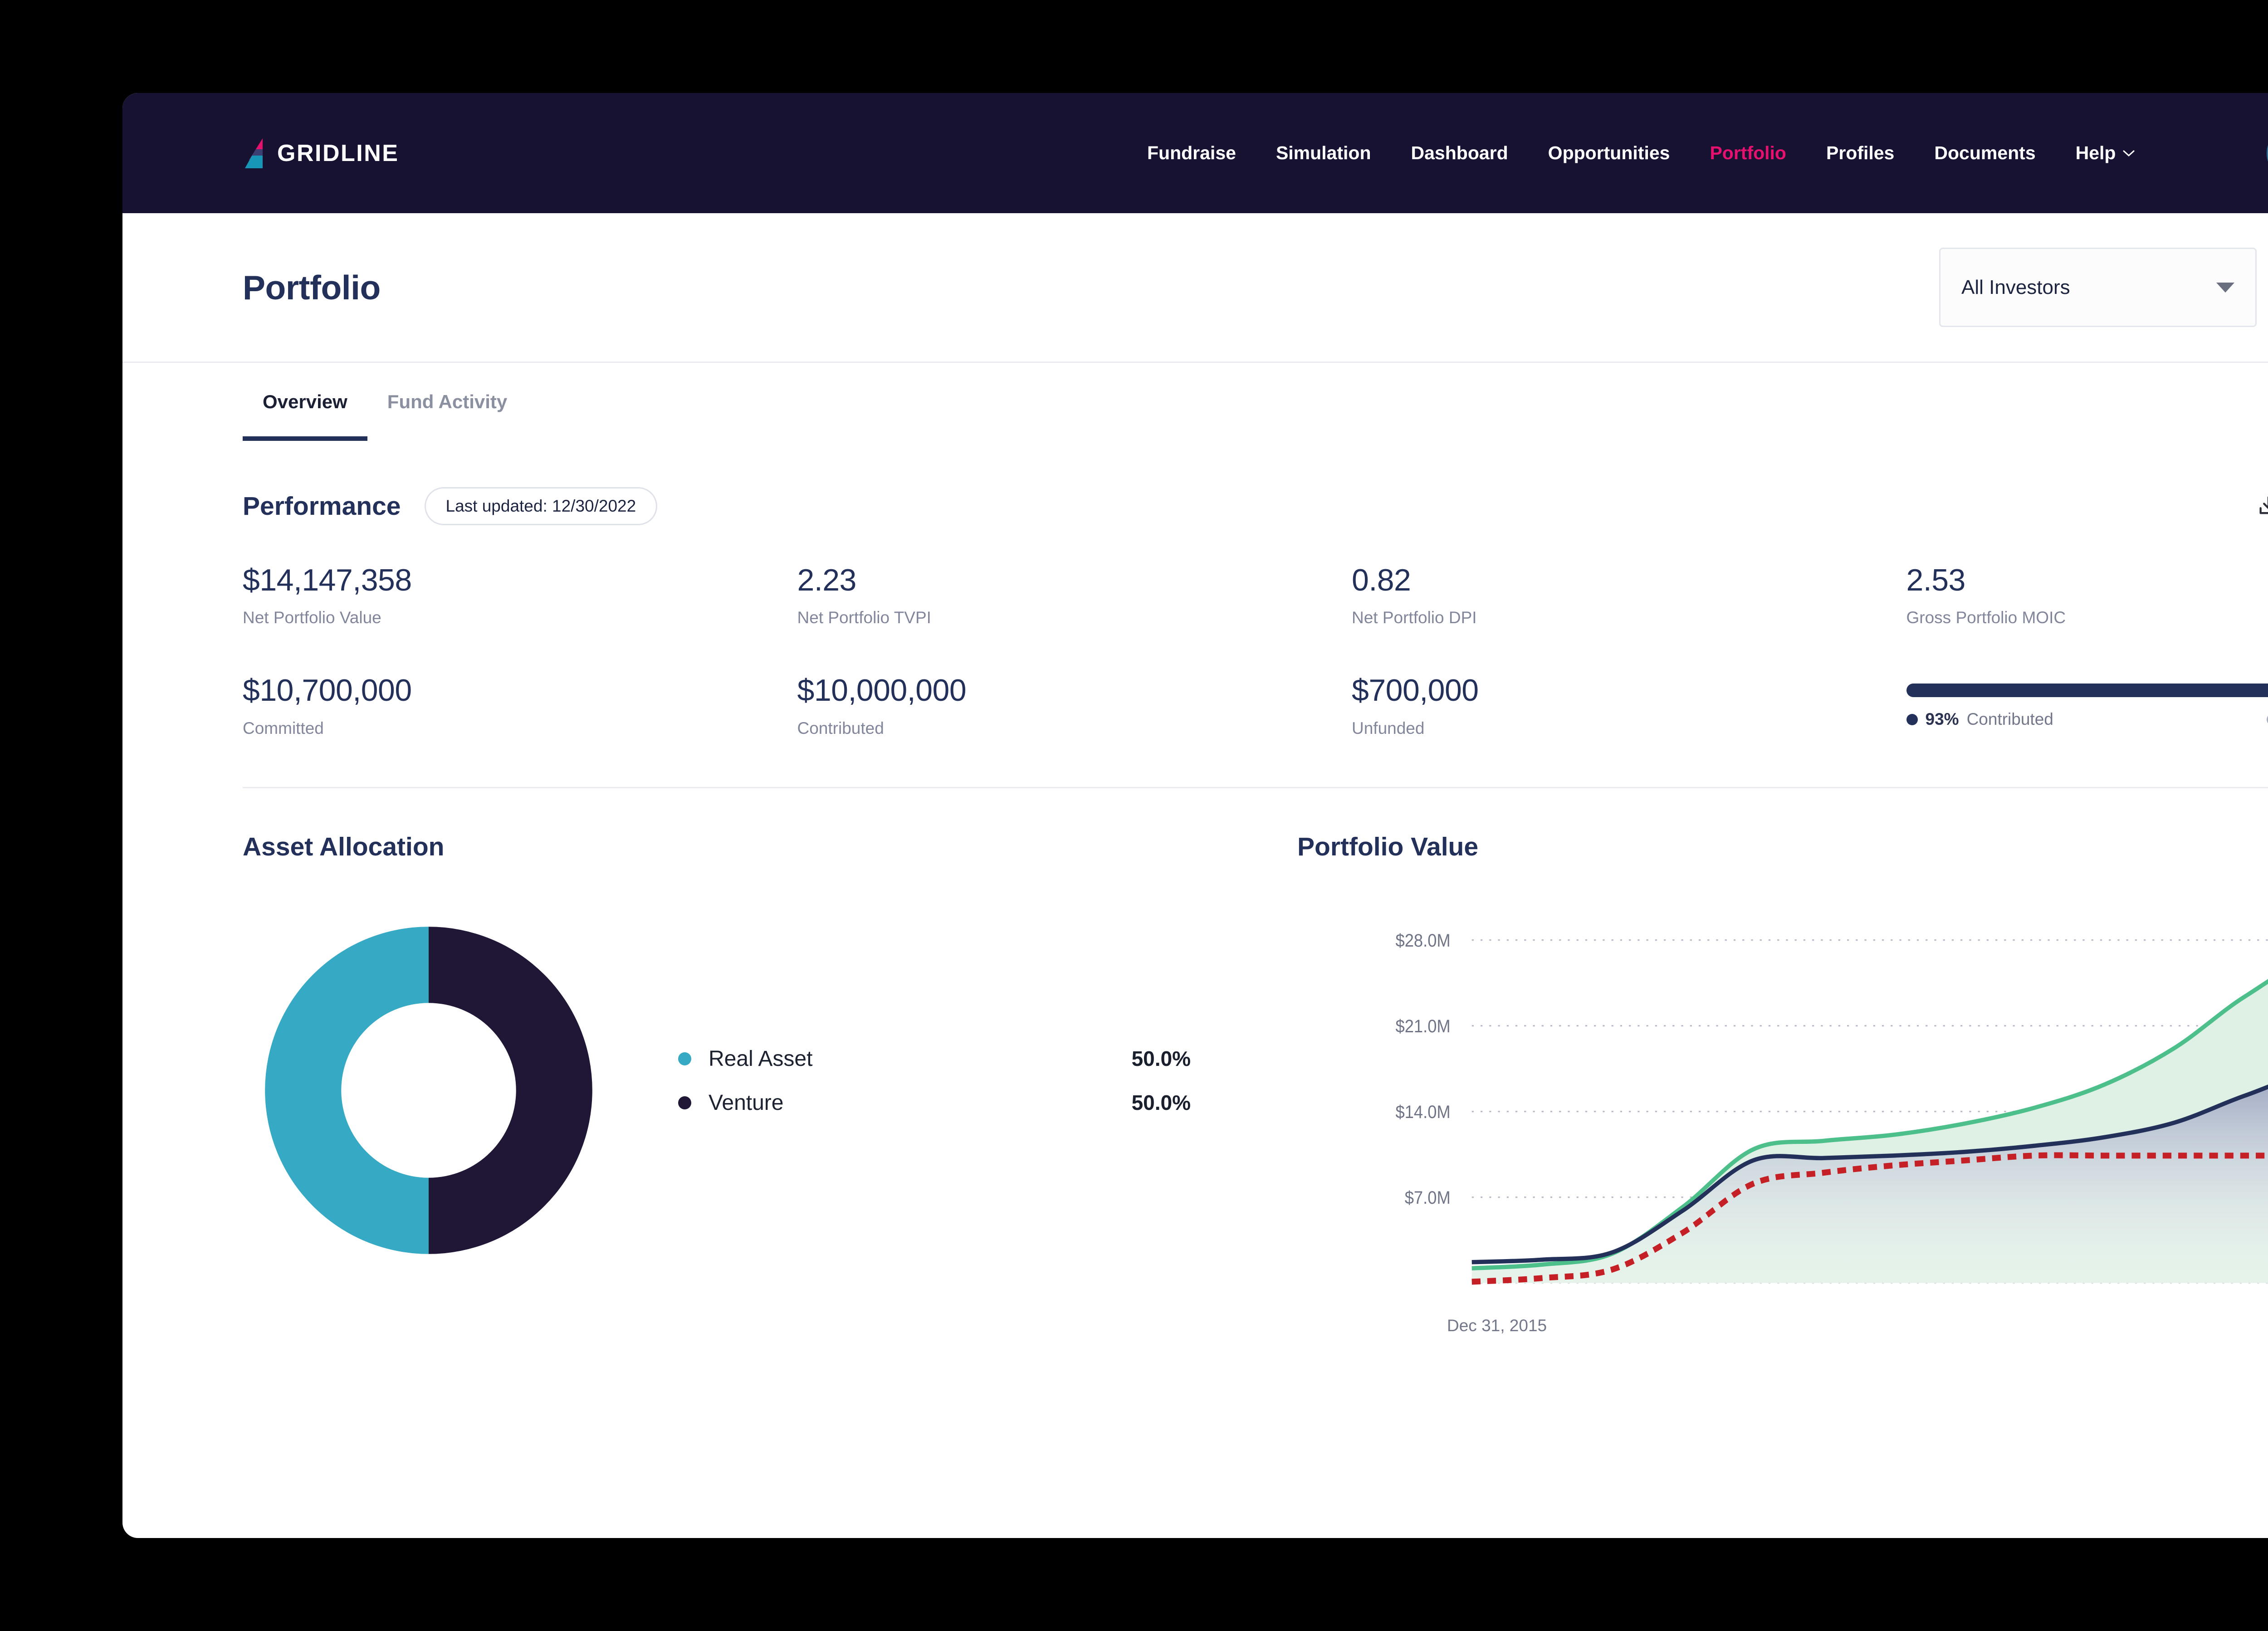 The image size is (2268, 1631). I want to click on funding-progress-bar, so click(2087, 691).